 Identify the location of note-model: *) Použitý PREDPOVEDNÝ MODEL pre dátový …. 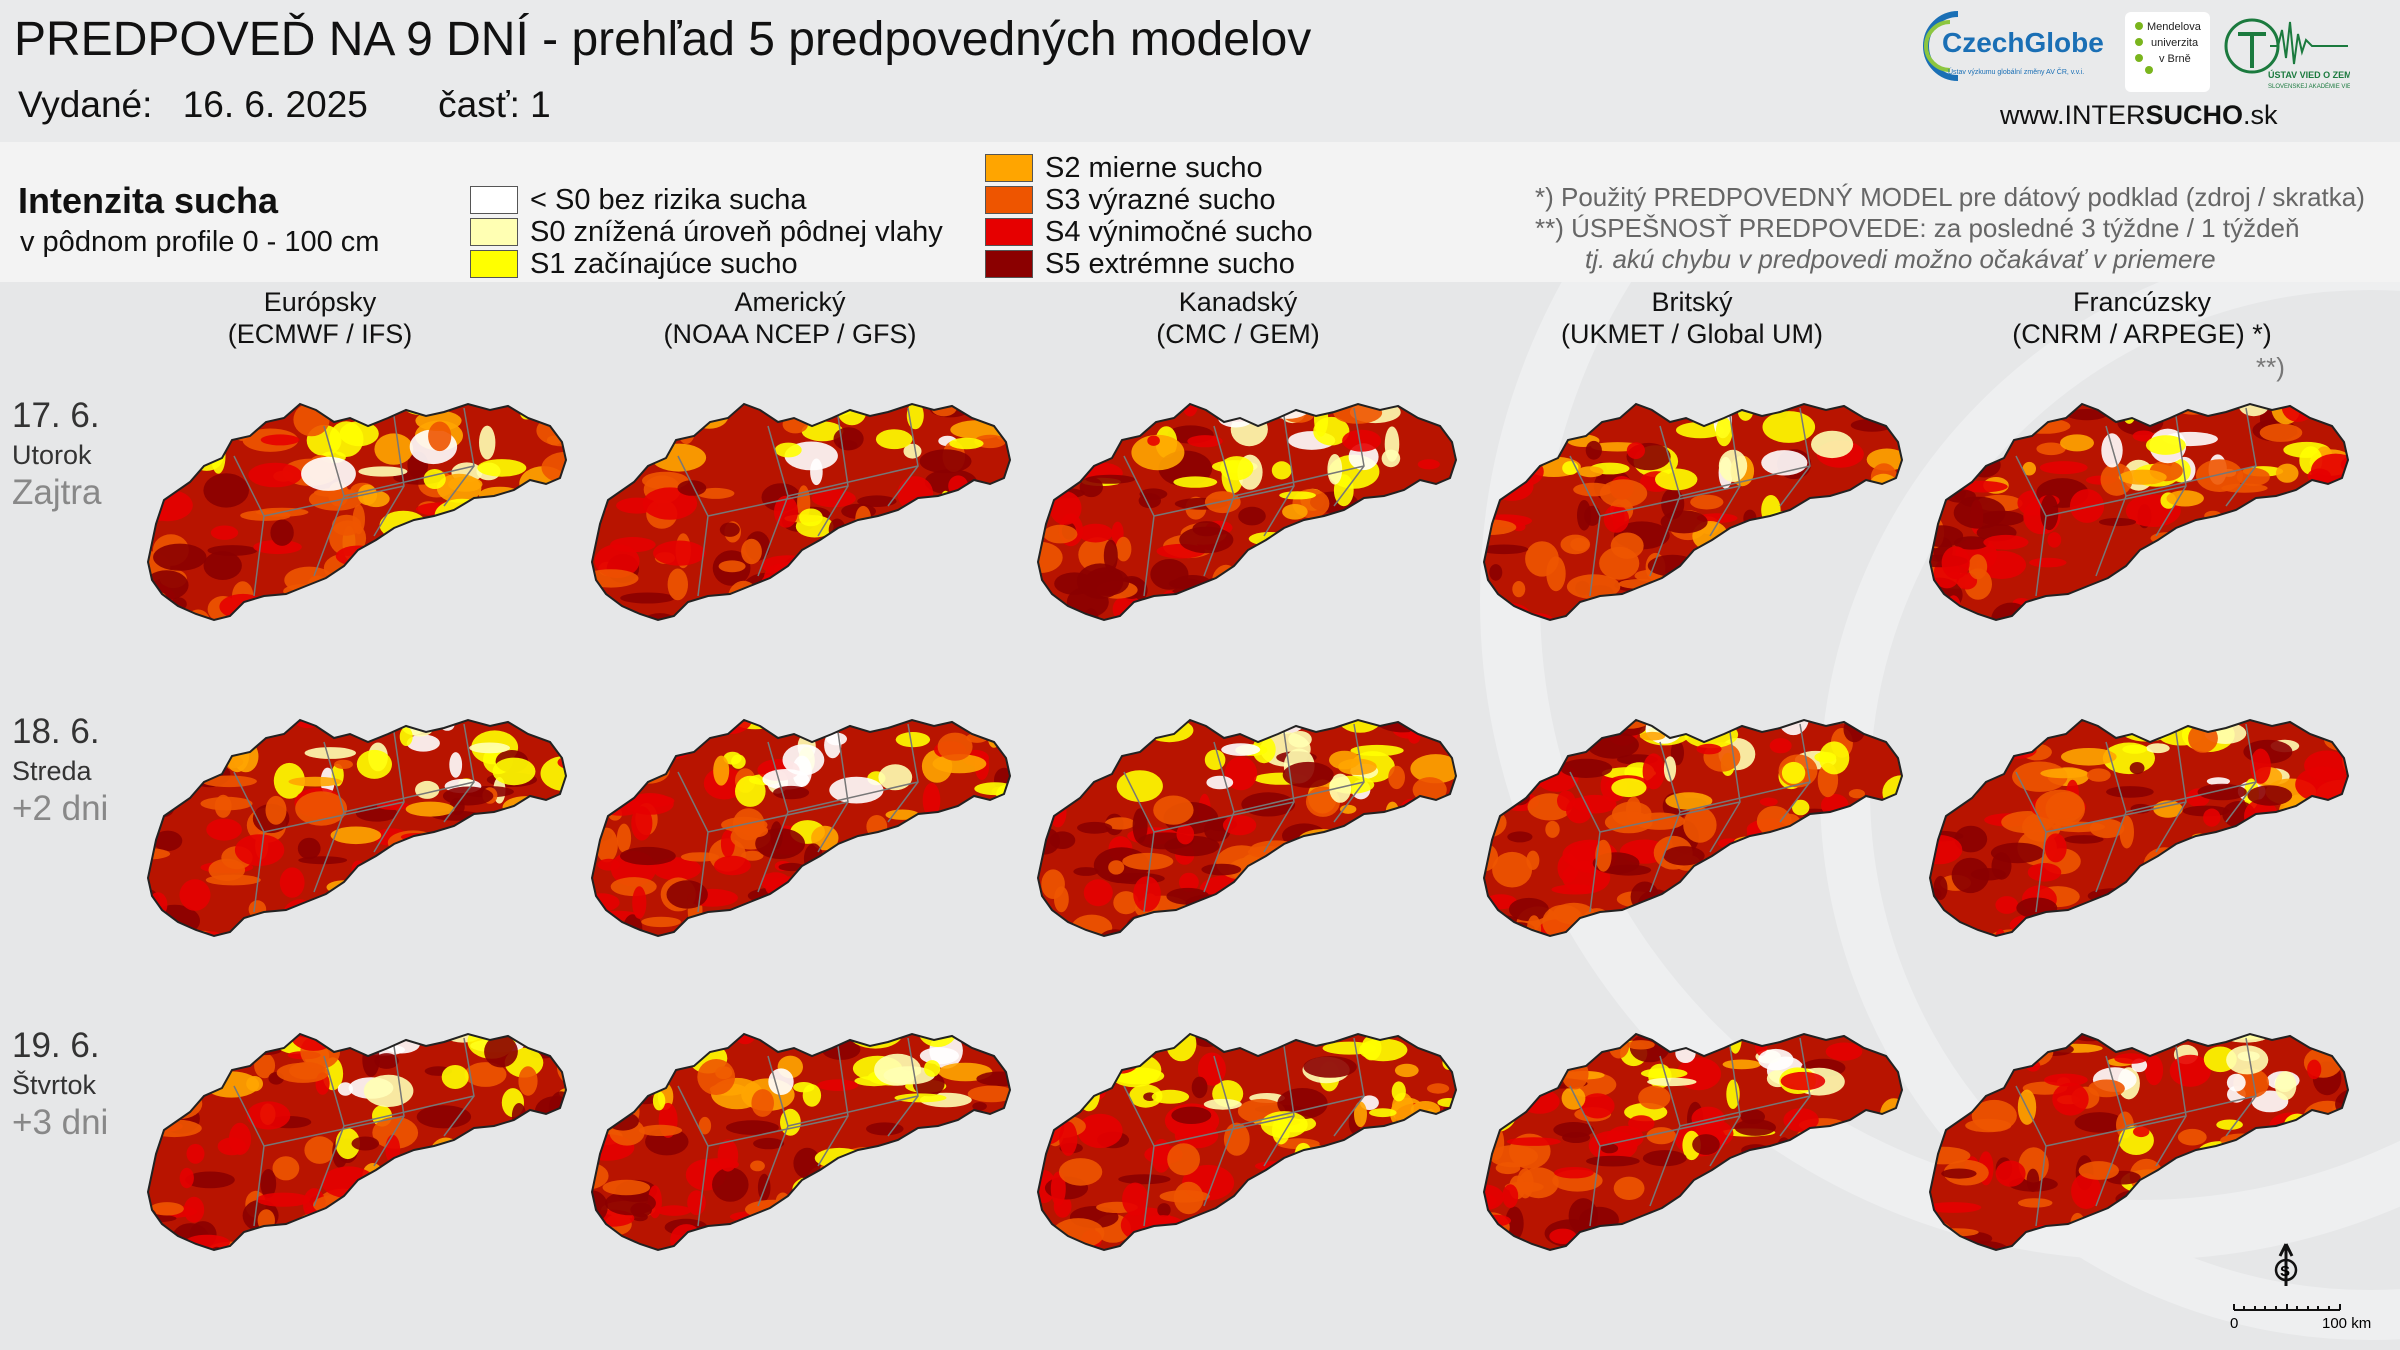
(1950, 197).